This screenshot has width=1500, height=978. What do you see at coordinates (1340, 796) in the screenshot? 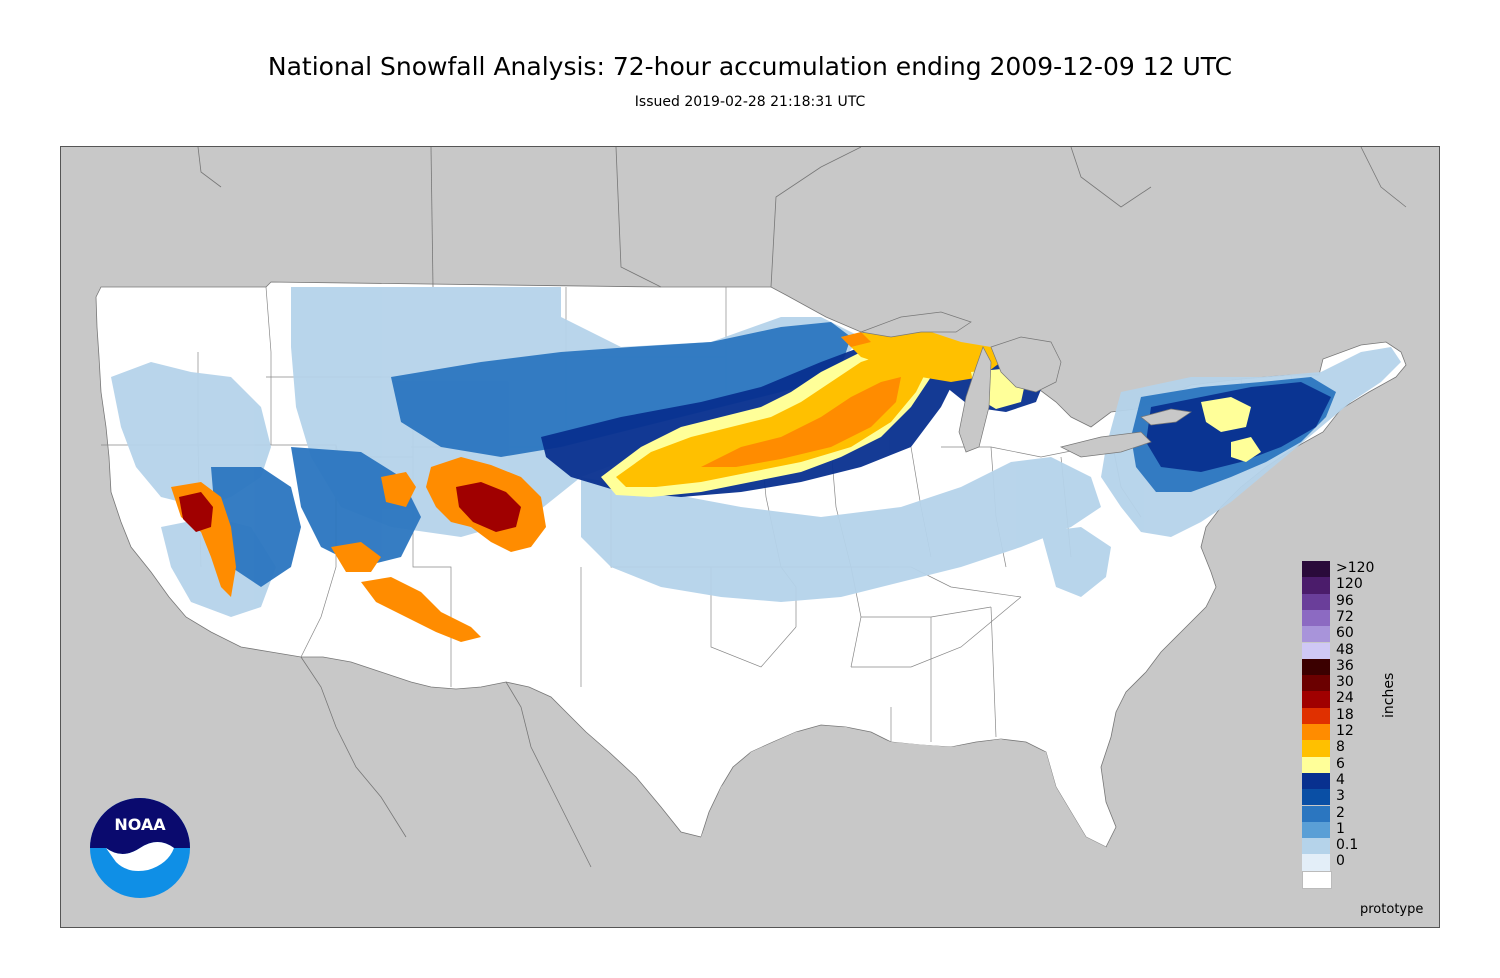
I see `legend-label: 3` at bounding box center [1340, 796].